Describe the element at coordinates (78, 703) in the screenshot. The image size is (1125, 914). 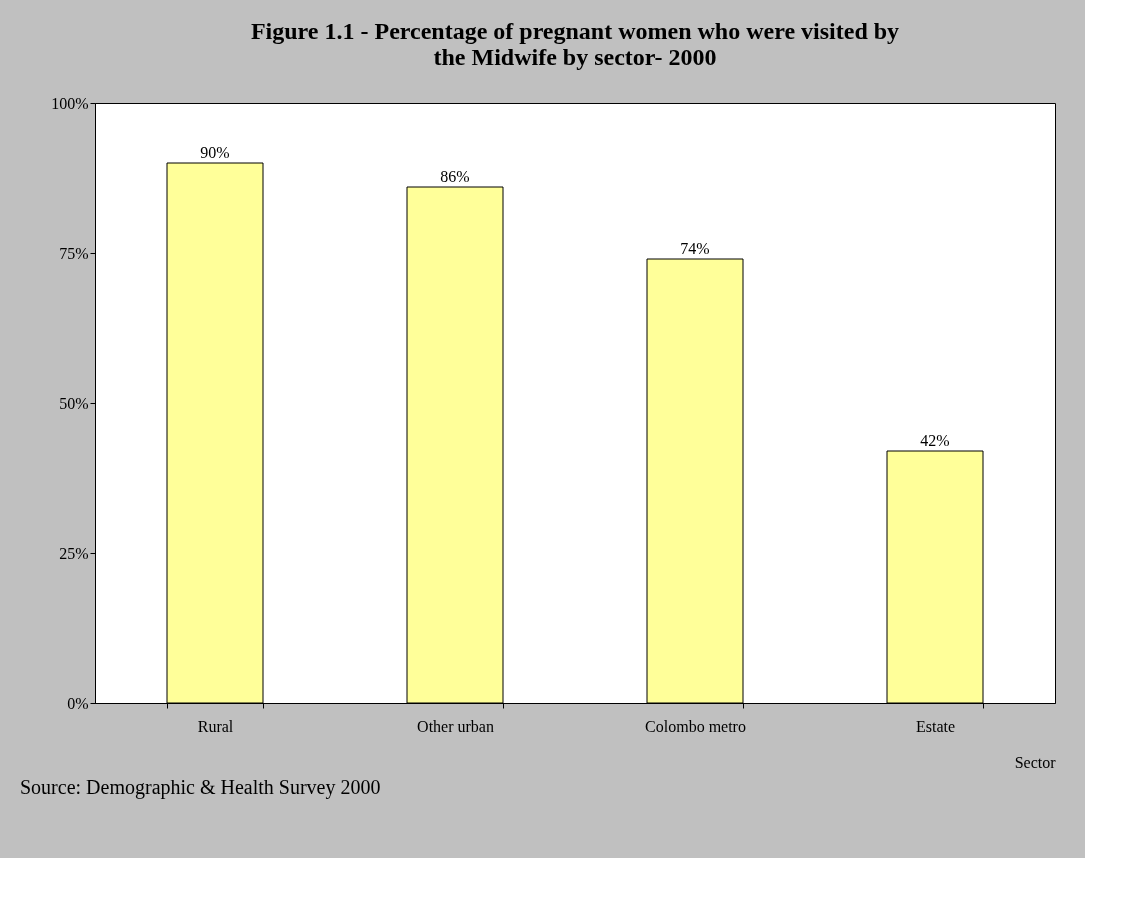
I see `y-tick-label: 0%` at that location.